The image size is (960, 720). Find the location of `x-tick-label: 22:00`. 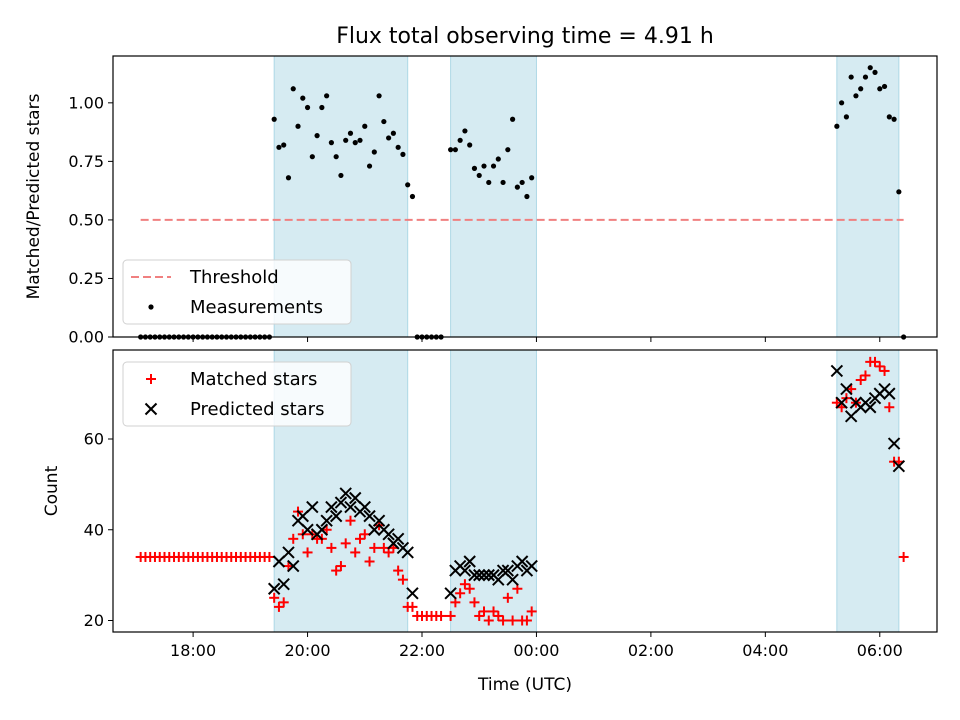

x-tick-label: 22:00 is located at coordinates (422, 650).